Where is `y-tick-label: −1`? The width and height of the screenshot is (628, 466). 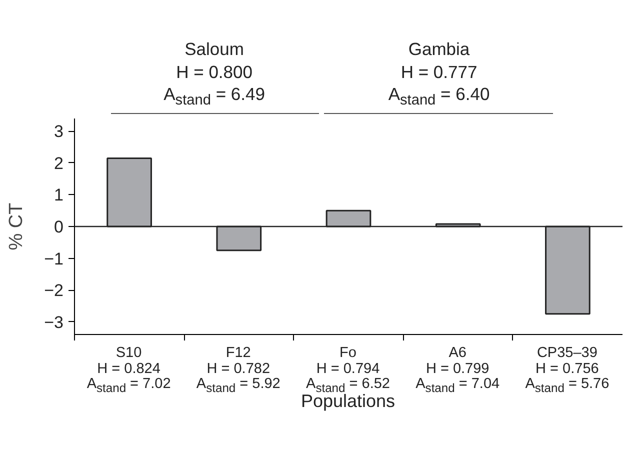
y-tick-label: −1 is located at coordinates (54, 258).